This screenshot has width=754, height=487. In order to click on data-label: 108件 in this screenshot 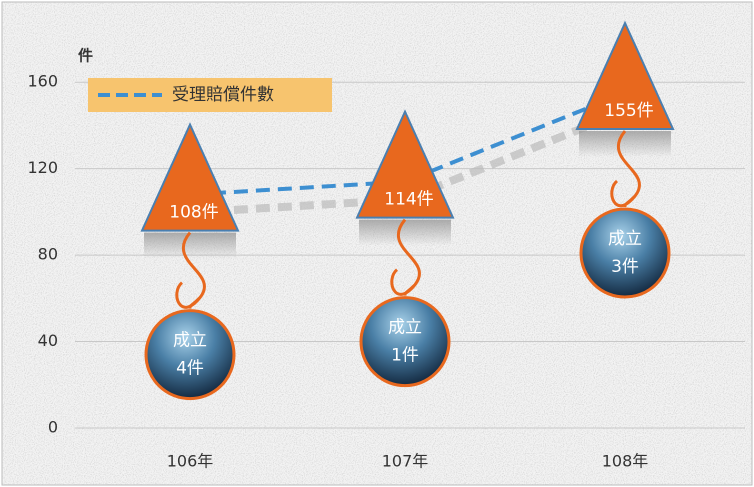, I will do `click(193, 213)`.